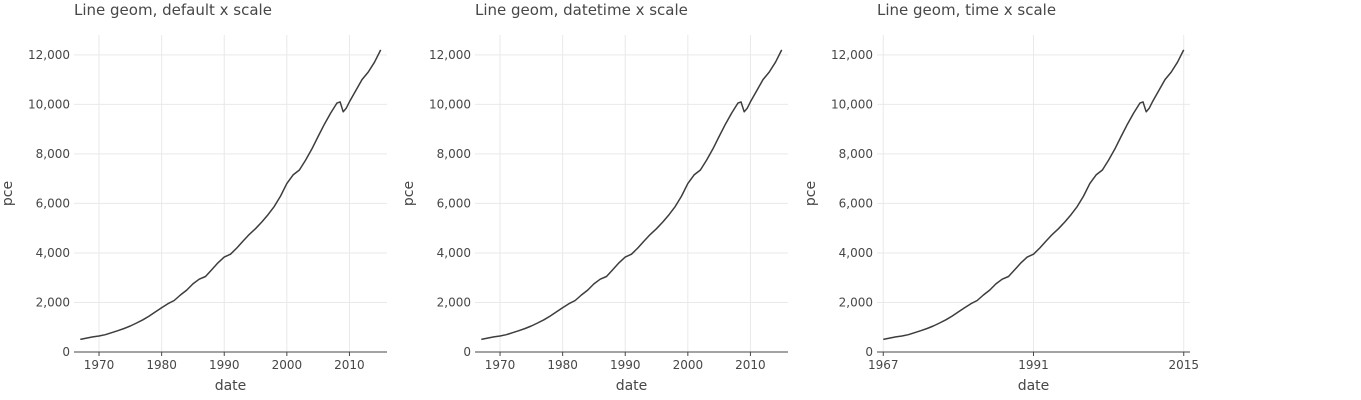 Image resolution: width=1361 pixels, height=400 pixels. Describe the element at coordinates (173, 10) in the screenshot. I see `chart-title: Line geom, default x scale` at that location.